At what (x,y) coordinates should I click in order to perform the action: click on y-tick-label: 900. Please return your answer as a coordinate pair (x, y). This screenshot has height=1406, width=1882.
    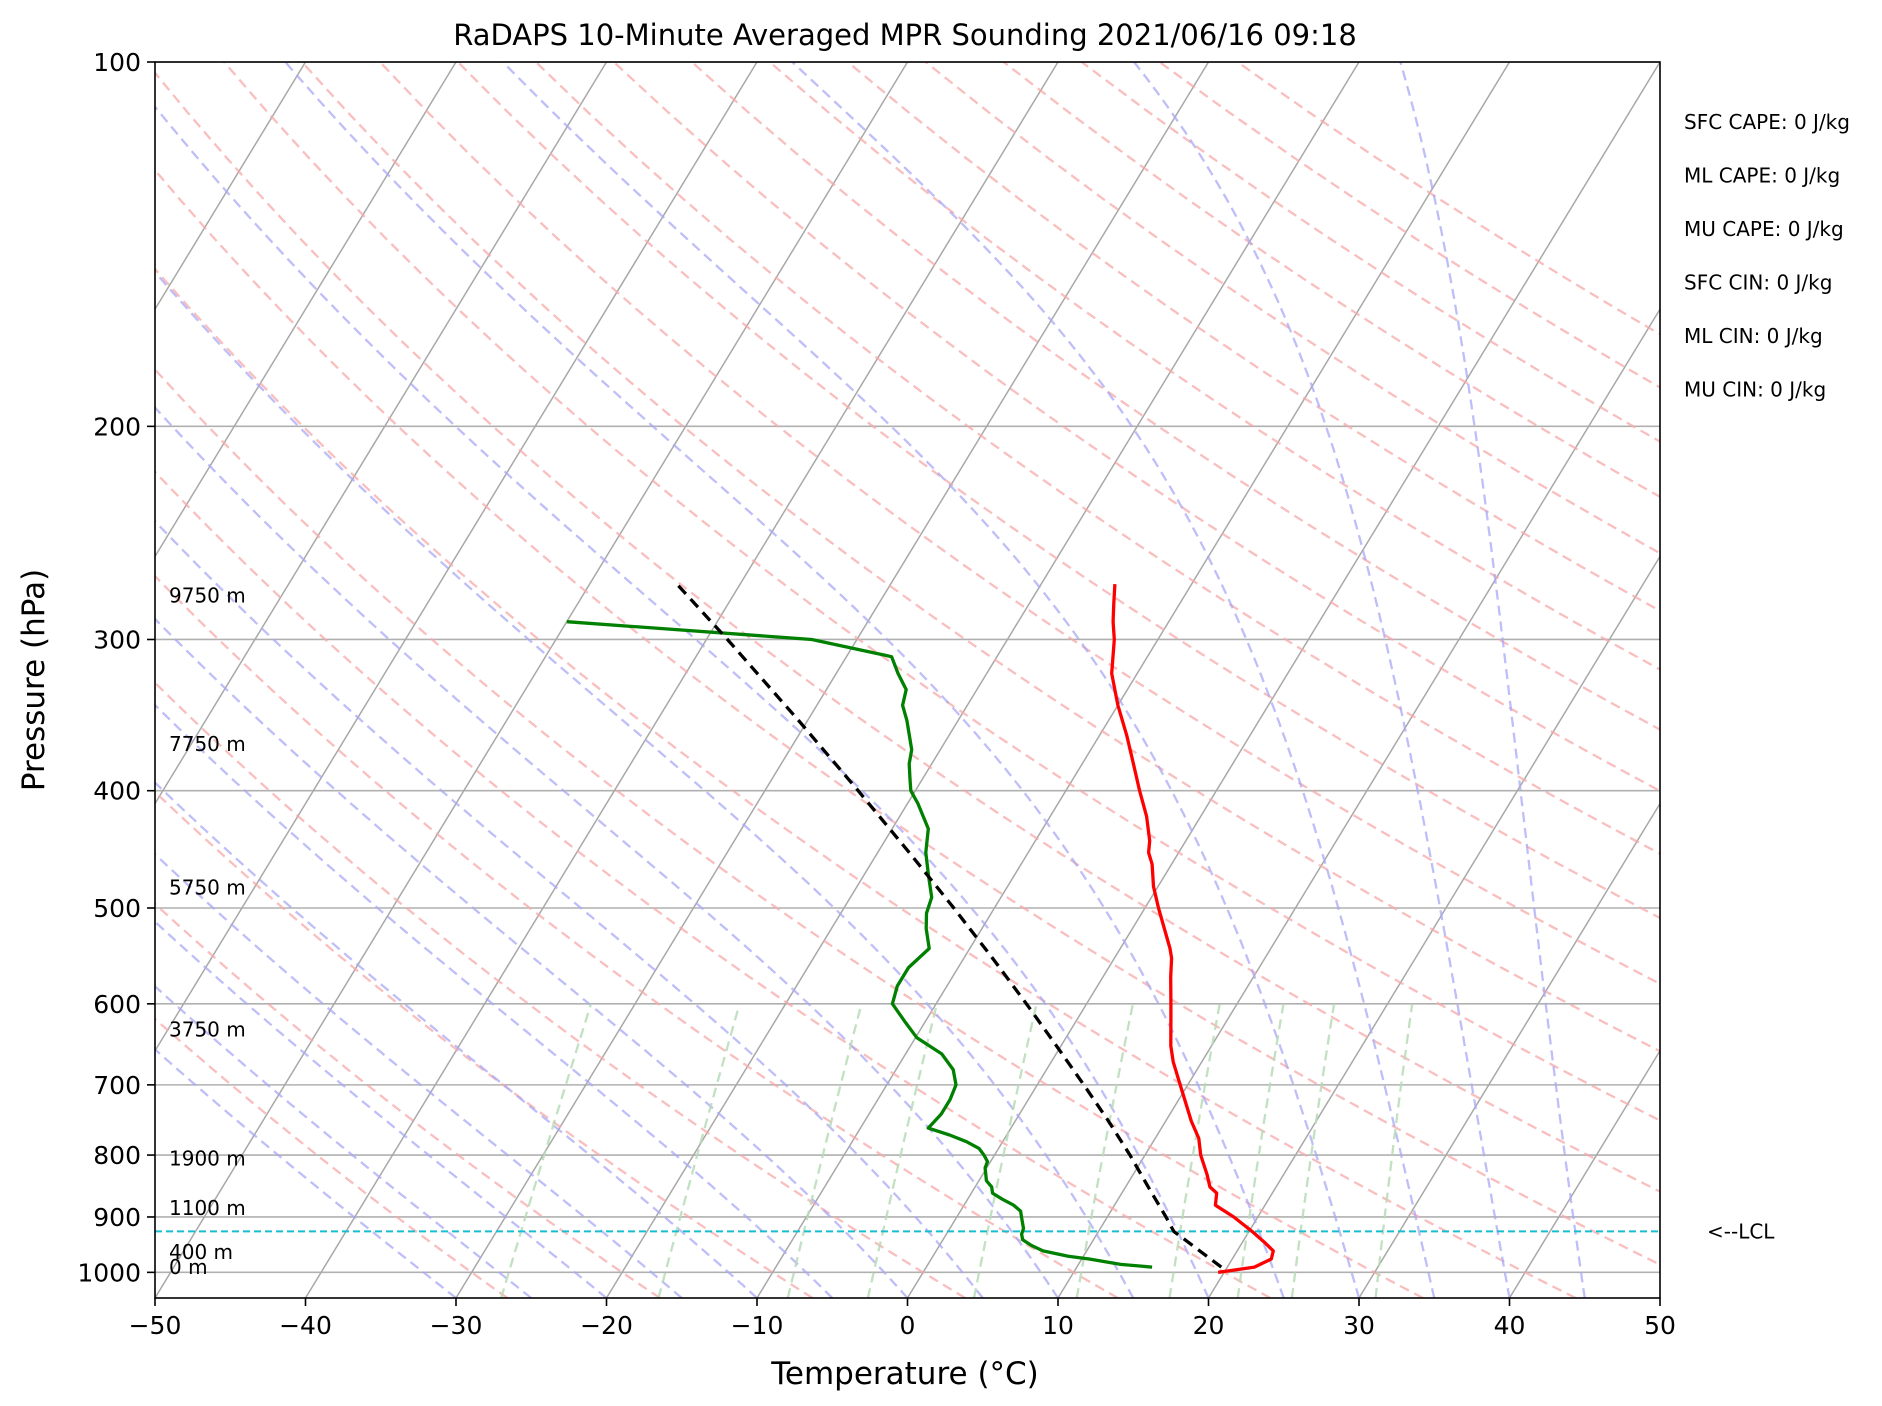
    Looking at the image, I should click on (117, 1217).